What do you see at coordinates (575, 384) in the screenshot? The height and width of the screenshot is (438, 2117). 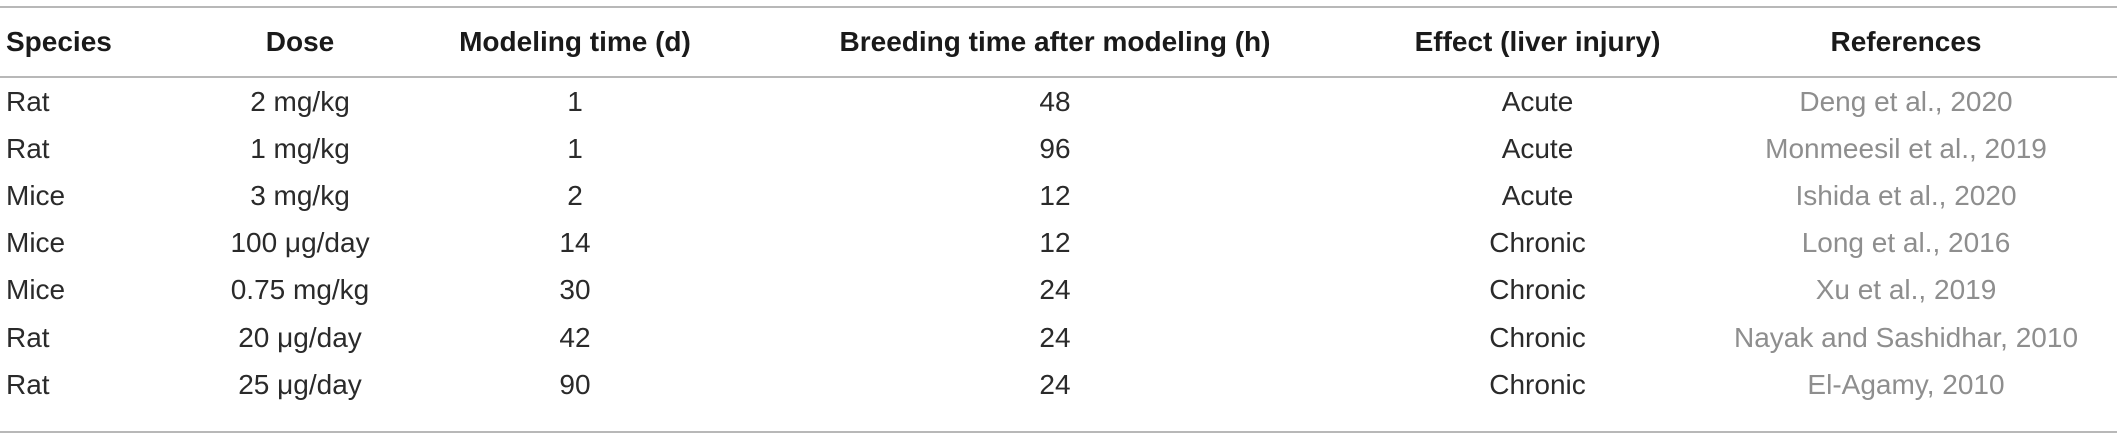 I see `cell-modeling-time: 90` at bounding box center [575, 384].